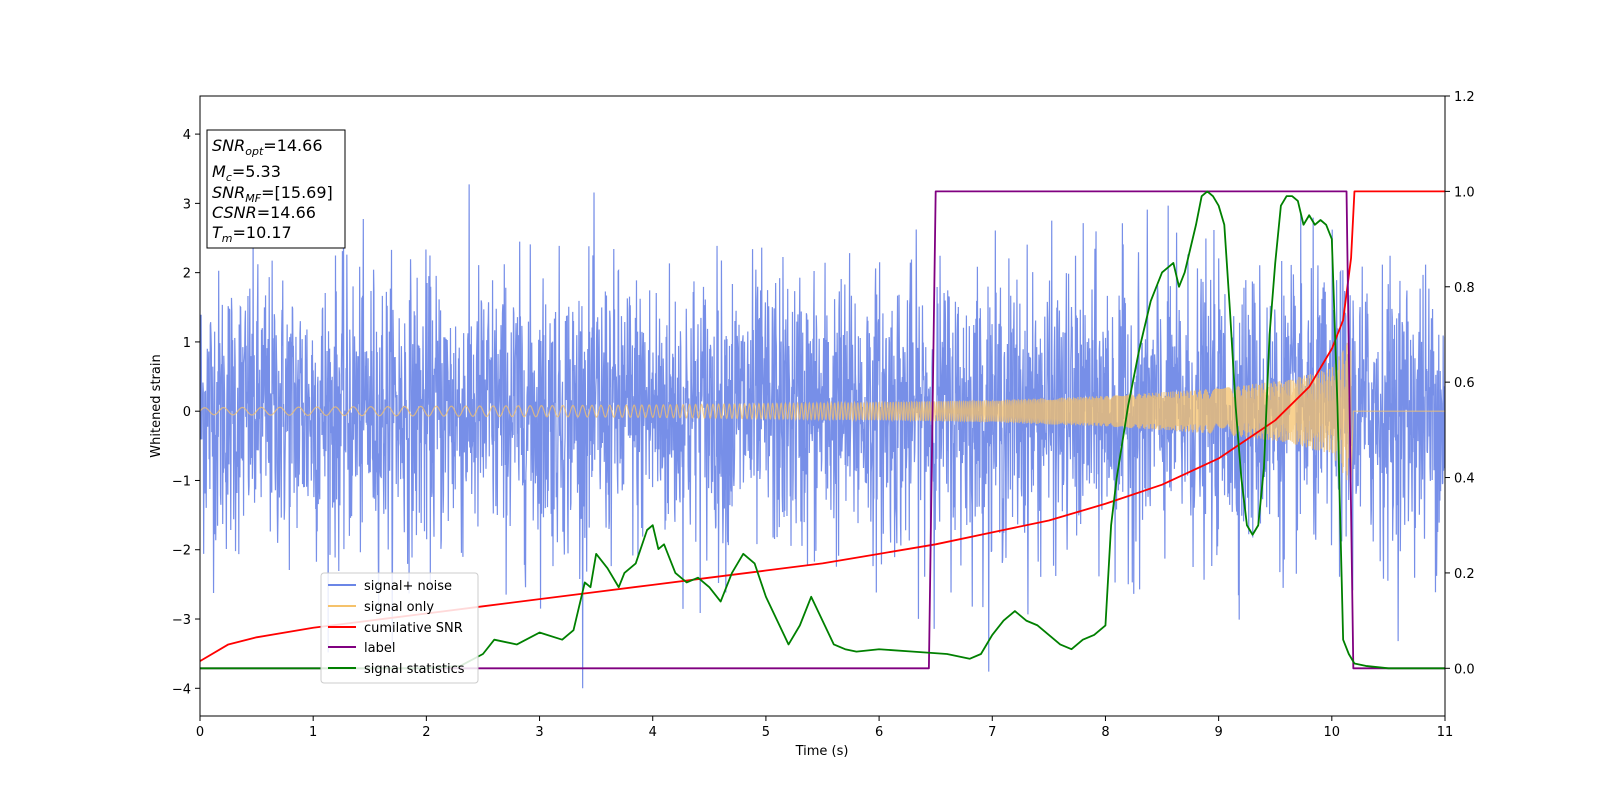 The height and width of the screenshot is (800, 1600). I want to click on info-snr-opt: SNRopt=14.66, so click(267, 147).